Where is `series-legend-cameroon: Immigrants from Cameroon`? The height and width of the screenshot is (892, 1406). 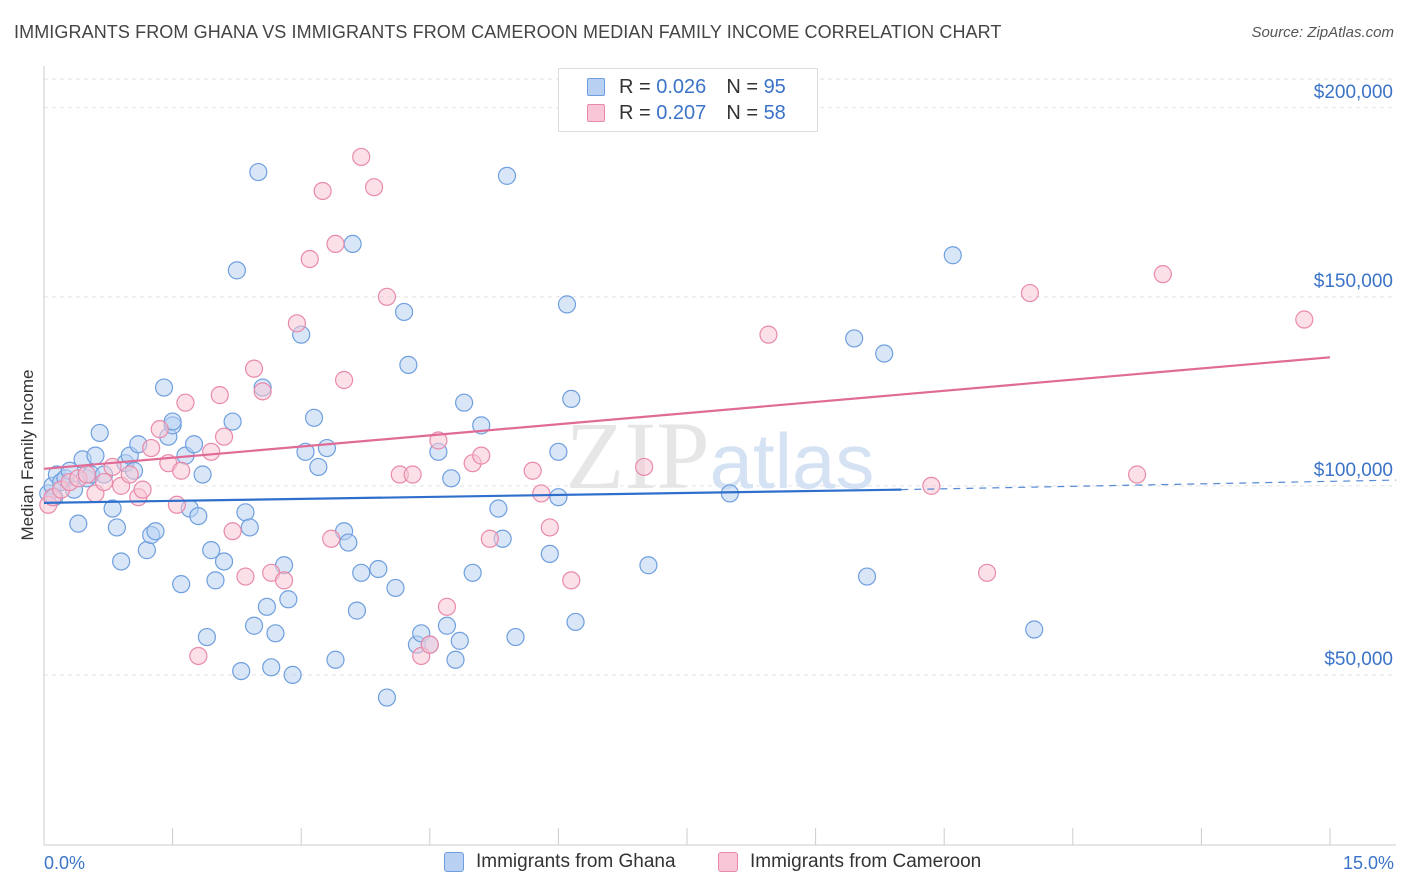
series-legend-cameroon: Immigrants from Cameroon is located at coordinates (849, 862).